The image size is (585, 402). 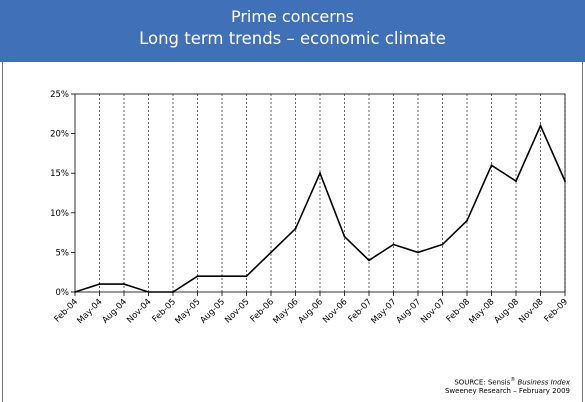 What do you see at coordinates (285, 311) in the screenshot?
I see `x-tick-label: May-06` at bounding box center [285, 311].